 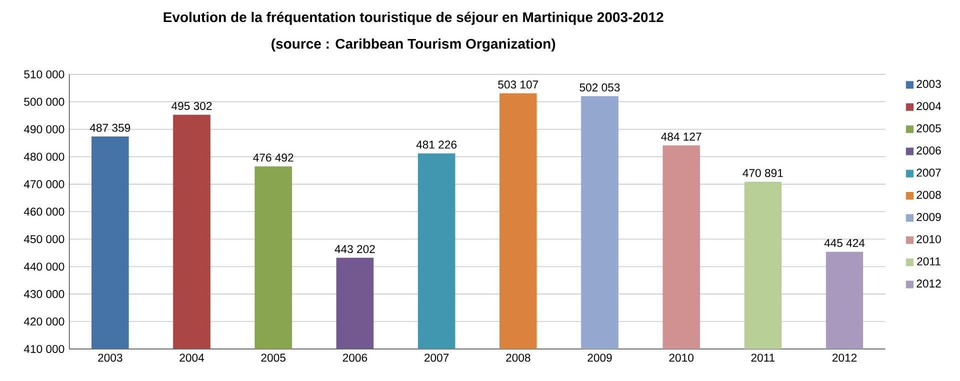 What do you see at coordinates (928, 239) in the screenshot?
I see `legend-label: 2010` at bounding box center [928, 239].